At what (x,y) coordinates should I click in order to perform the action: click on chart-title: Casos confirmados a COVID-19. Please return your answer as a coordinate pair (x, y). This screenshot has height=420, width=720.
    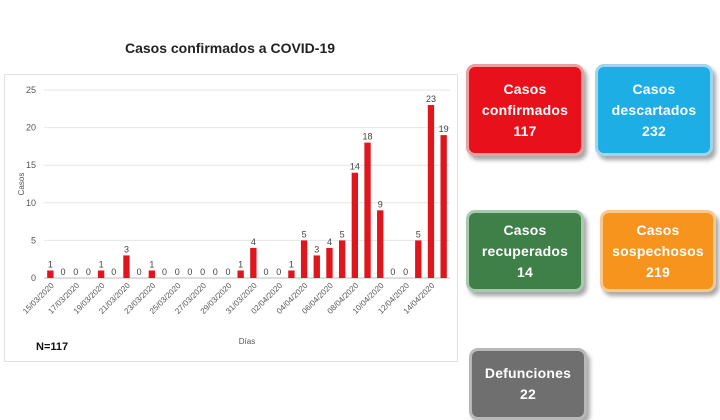
    Looking at the image, I should click on (230, 48).